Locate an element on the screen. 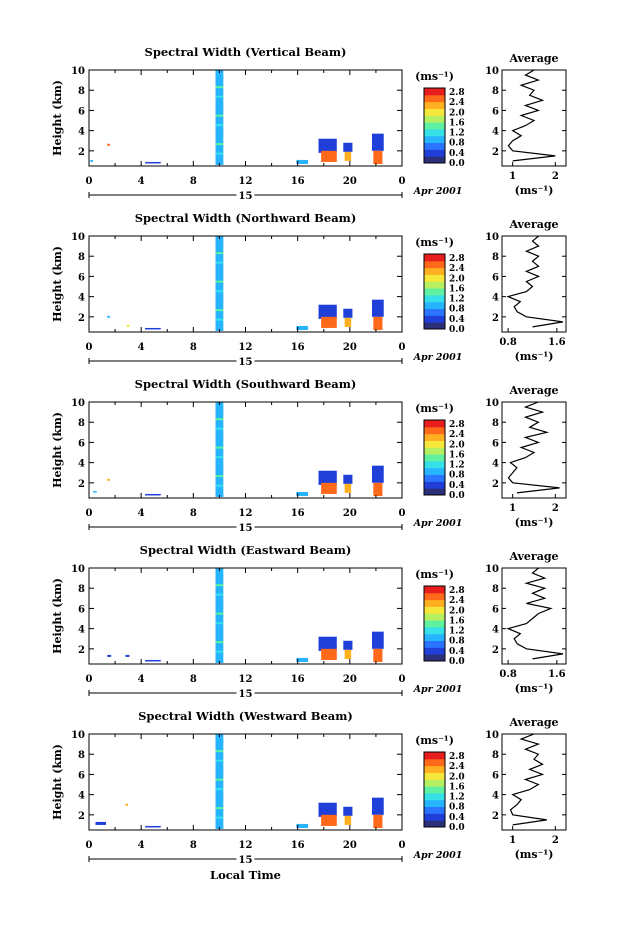 The image size is (617, 933). average-x-tick-label: 0.8 is located at coordinates (507, 674).